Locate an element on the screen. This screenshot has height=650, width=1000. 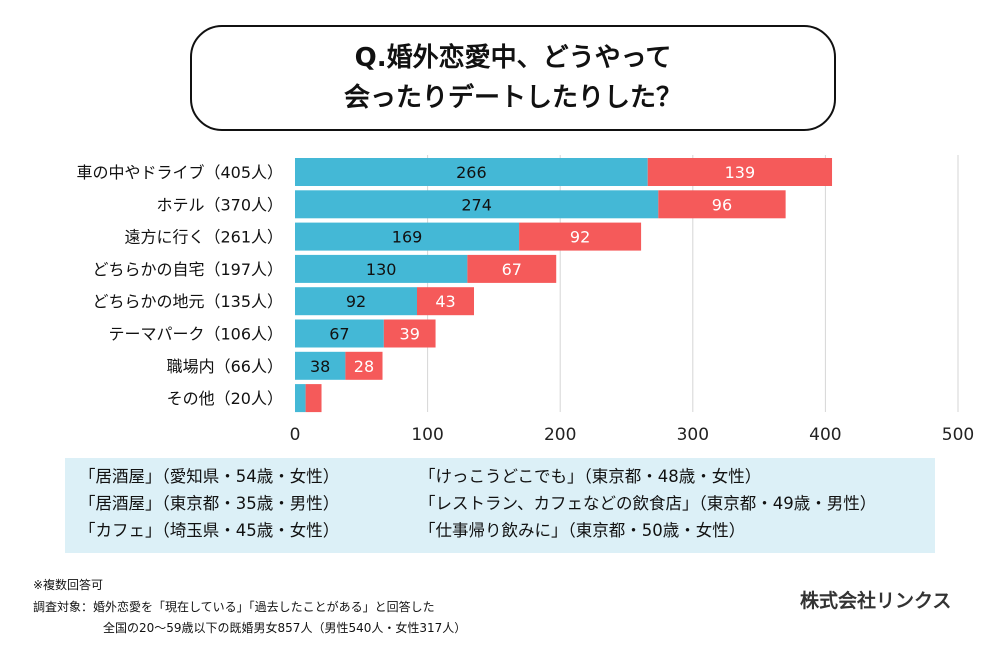
quote: 「けっこうどこでも」（東京都・48歳・女性） is located at coordinates (590, 476).